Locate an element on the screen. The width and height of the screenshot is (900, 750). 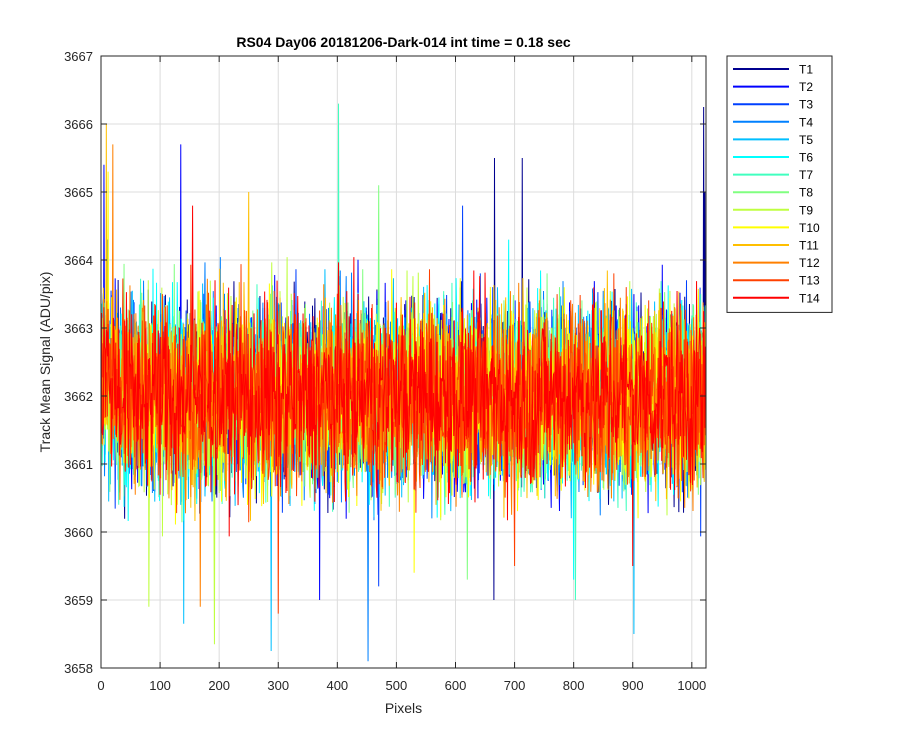
x-tick-label: 700 is located at coordinates (515, 685).